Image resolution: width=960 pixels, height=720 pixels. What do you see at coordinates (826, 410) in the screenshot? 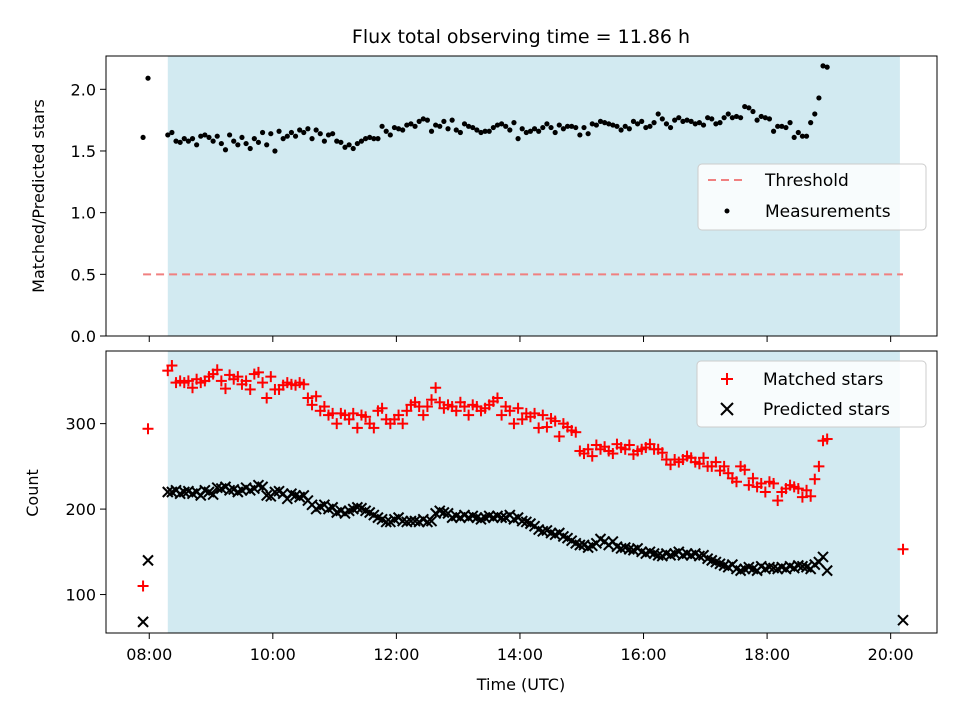
I see `legend-predicted-label: Predicted stars` at bounding box center [826, 410].